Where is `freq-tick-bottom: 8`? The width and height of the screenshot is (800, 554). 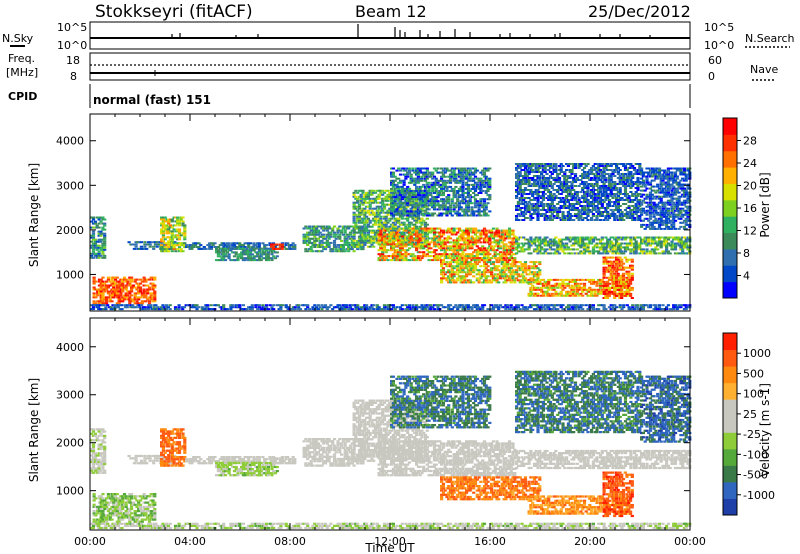
freq-tick-bottom: 8 is located at coordinates (73, 76).